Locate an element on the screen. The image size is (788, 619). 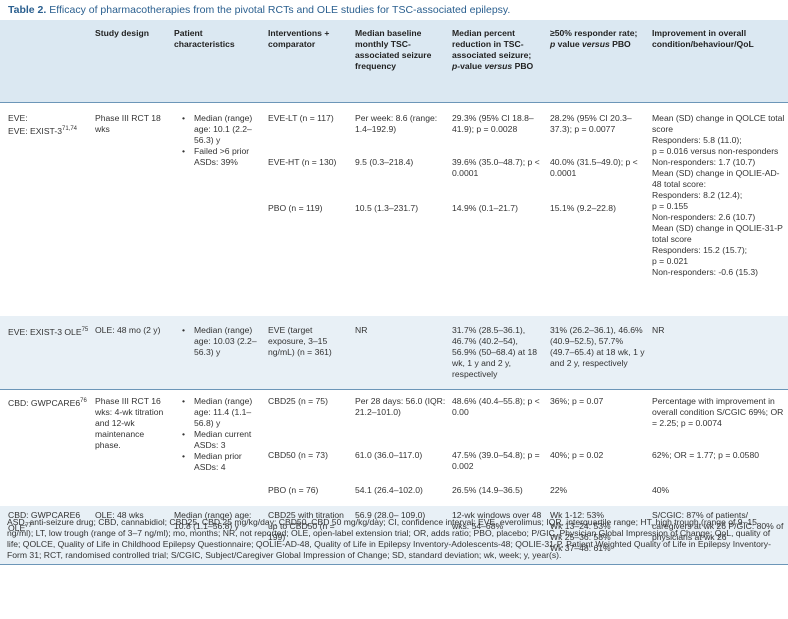
arm-reduction: 39.6% (35.0–48.7); p < 0.0001 is located at coordinates (496, 167).